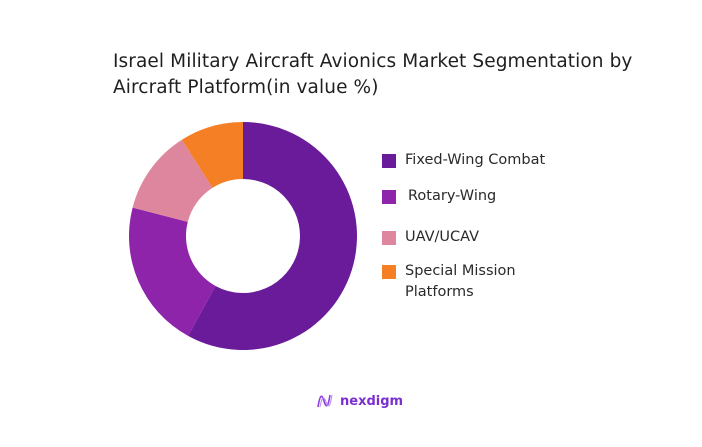  What do you see at coordinates (212, 155) in the screenshot?
I see `slice-special-mission-platforms` at bounding box center [212, 155].